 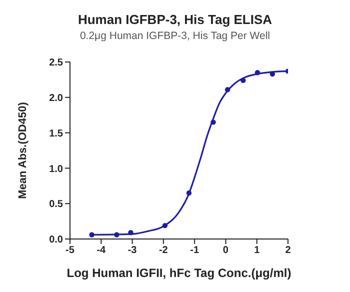 I want to click on y-tick-label: 1.0, so click(x=56, y=169).